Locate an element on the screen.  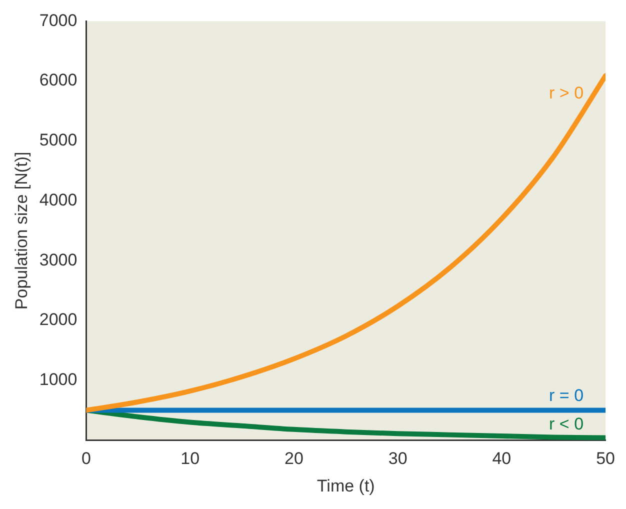
y-tick-label: 3000 is located at coordinates (58, 260).